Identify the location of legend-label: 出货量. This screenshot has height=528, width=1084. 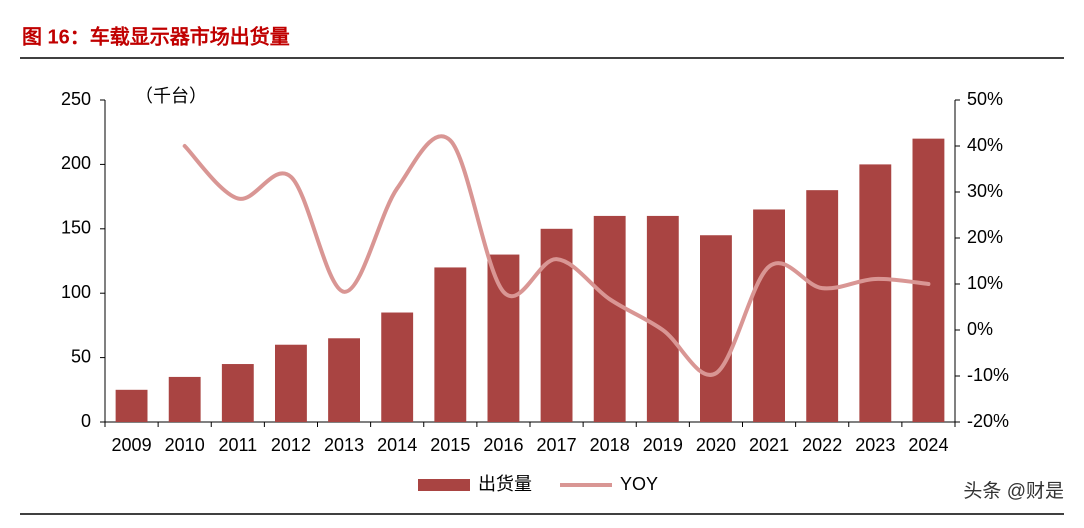
(505, 484).